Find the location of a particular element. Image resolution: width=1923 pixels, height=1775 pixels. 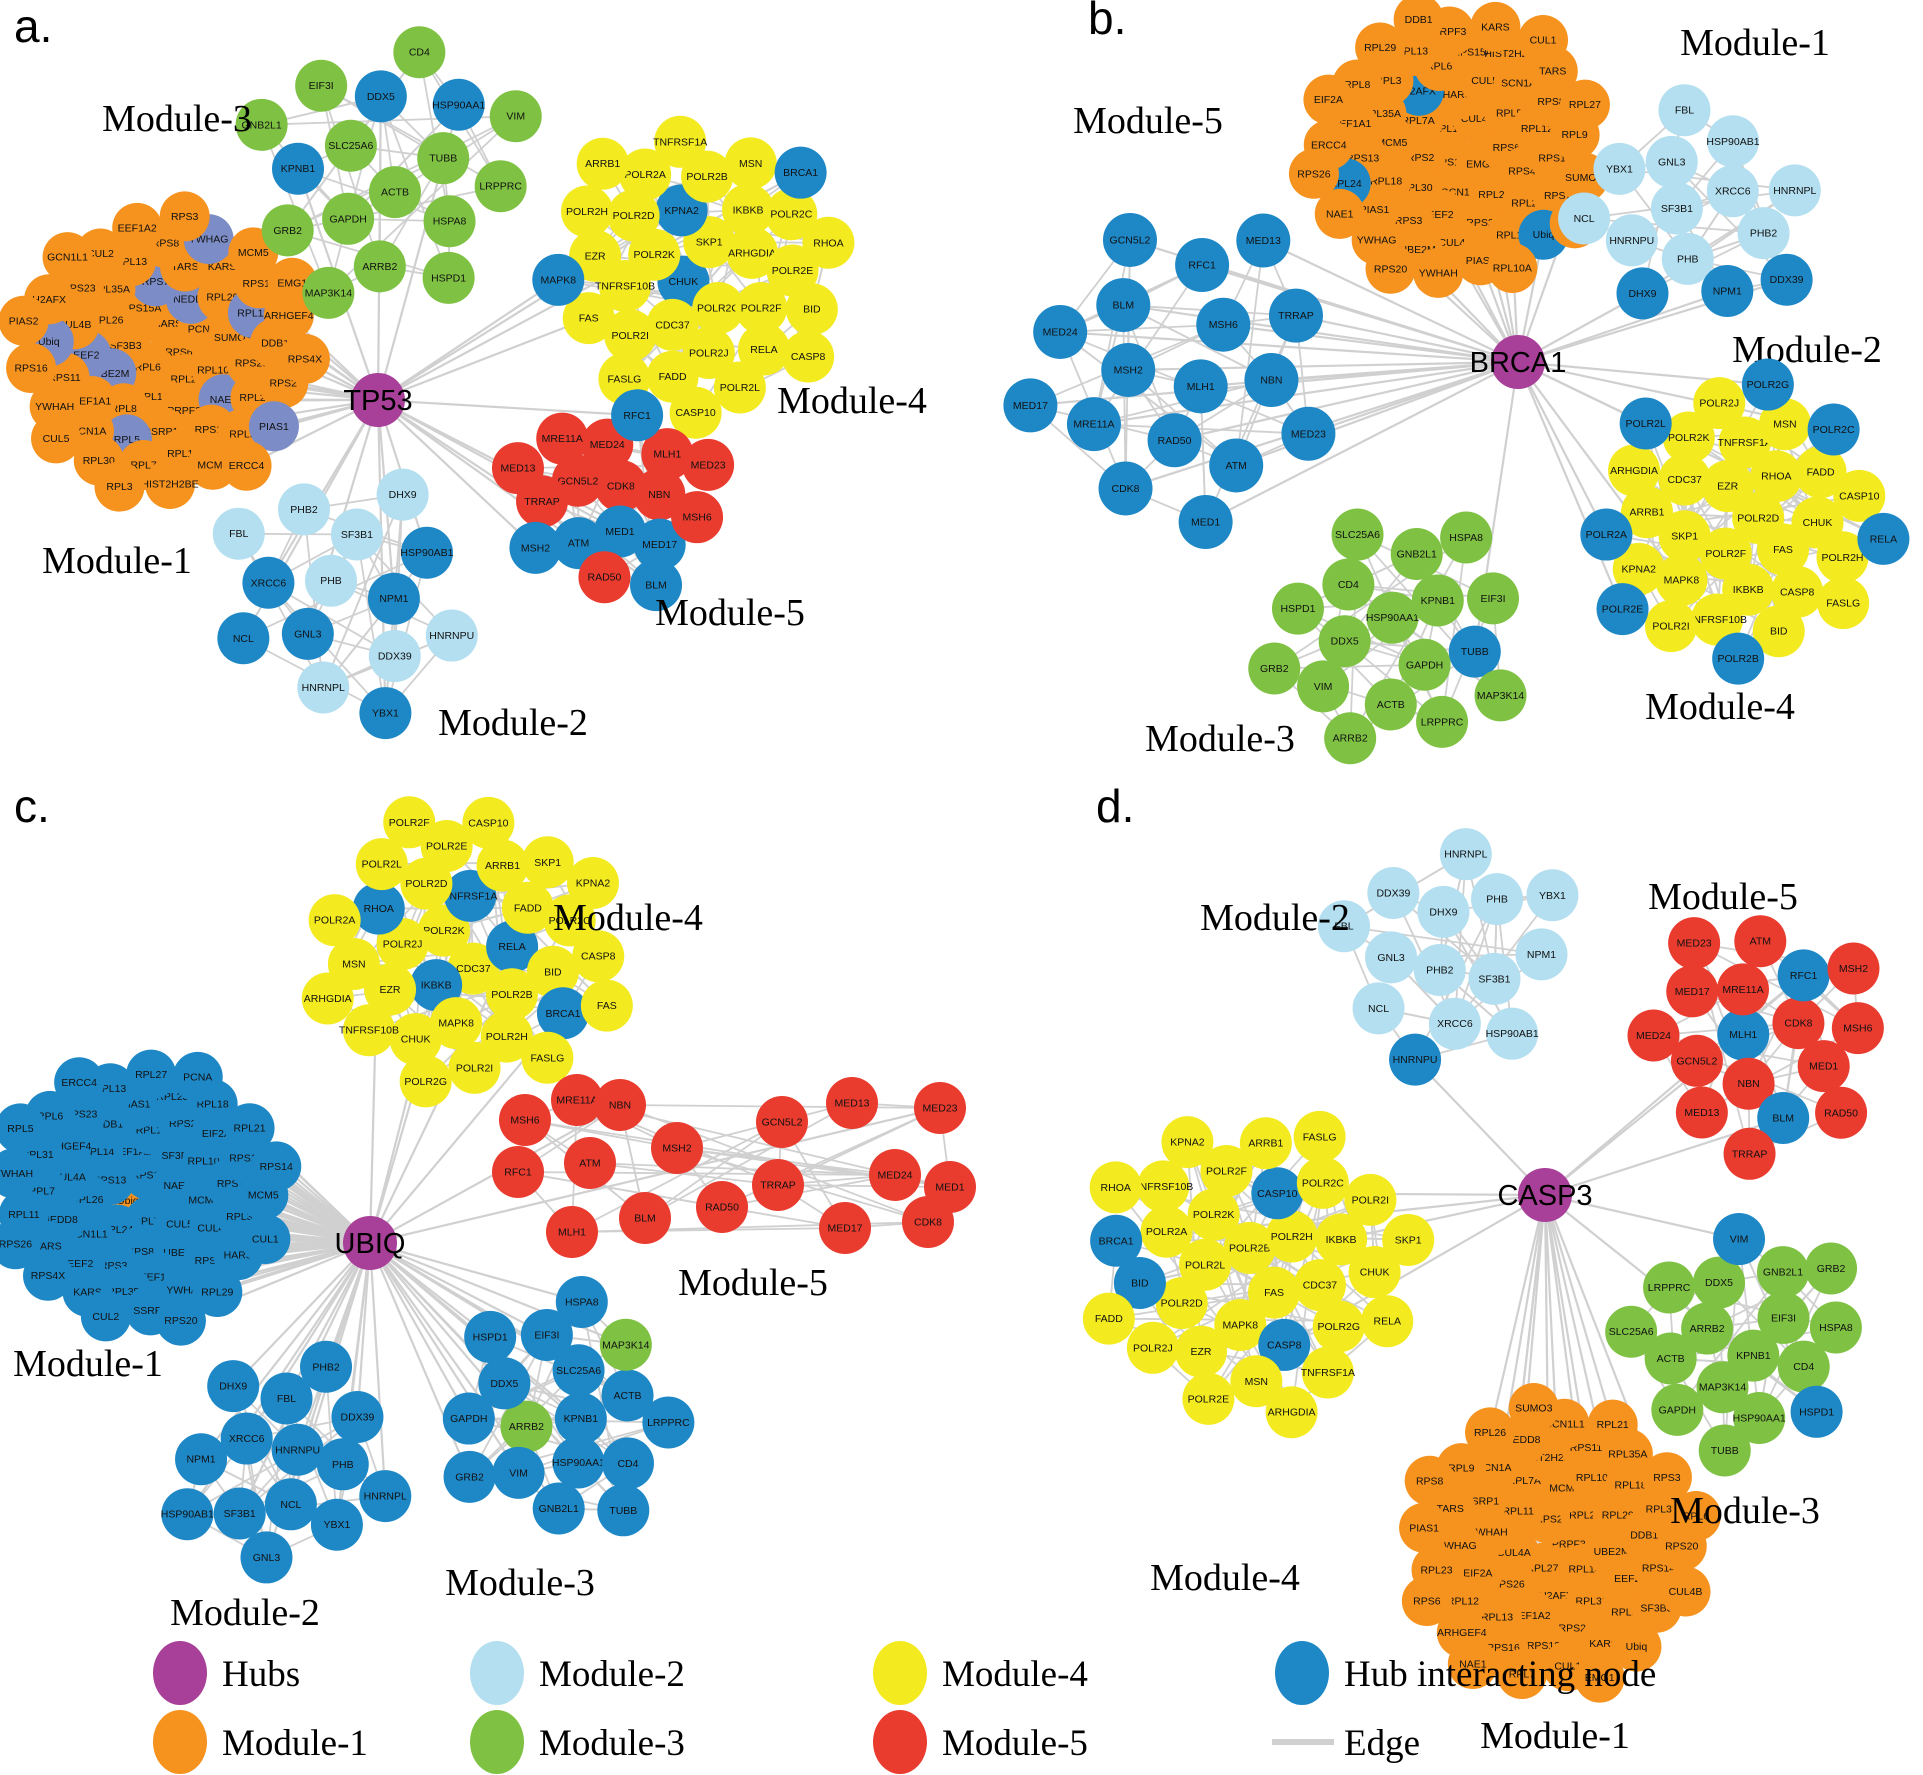

node-GCN5L2 is located at coordinates (782, 1122).